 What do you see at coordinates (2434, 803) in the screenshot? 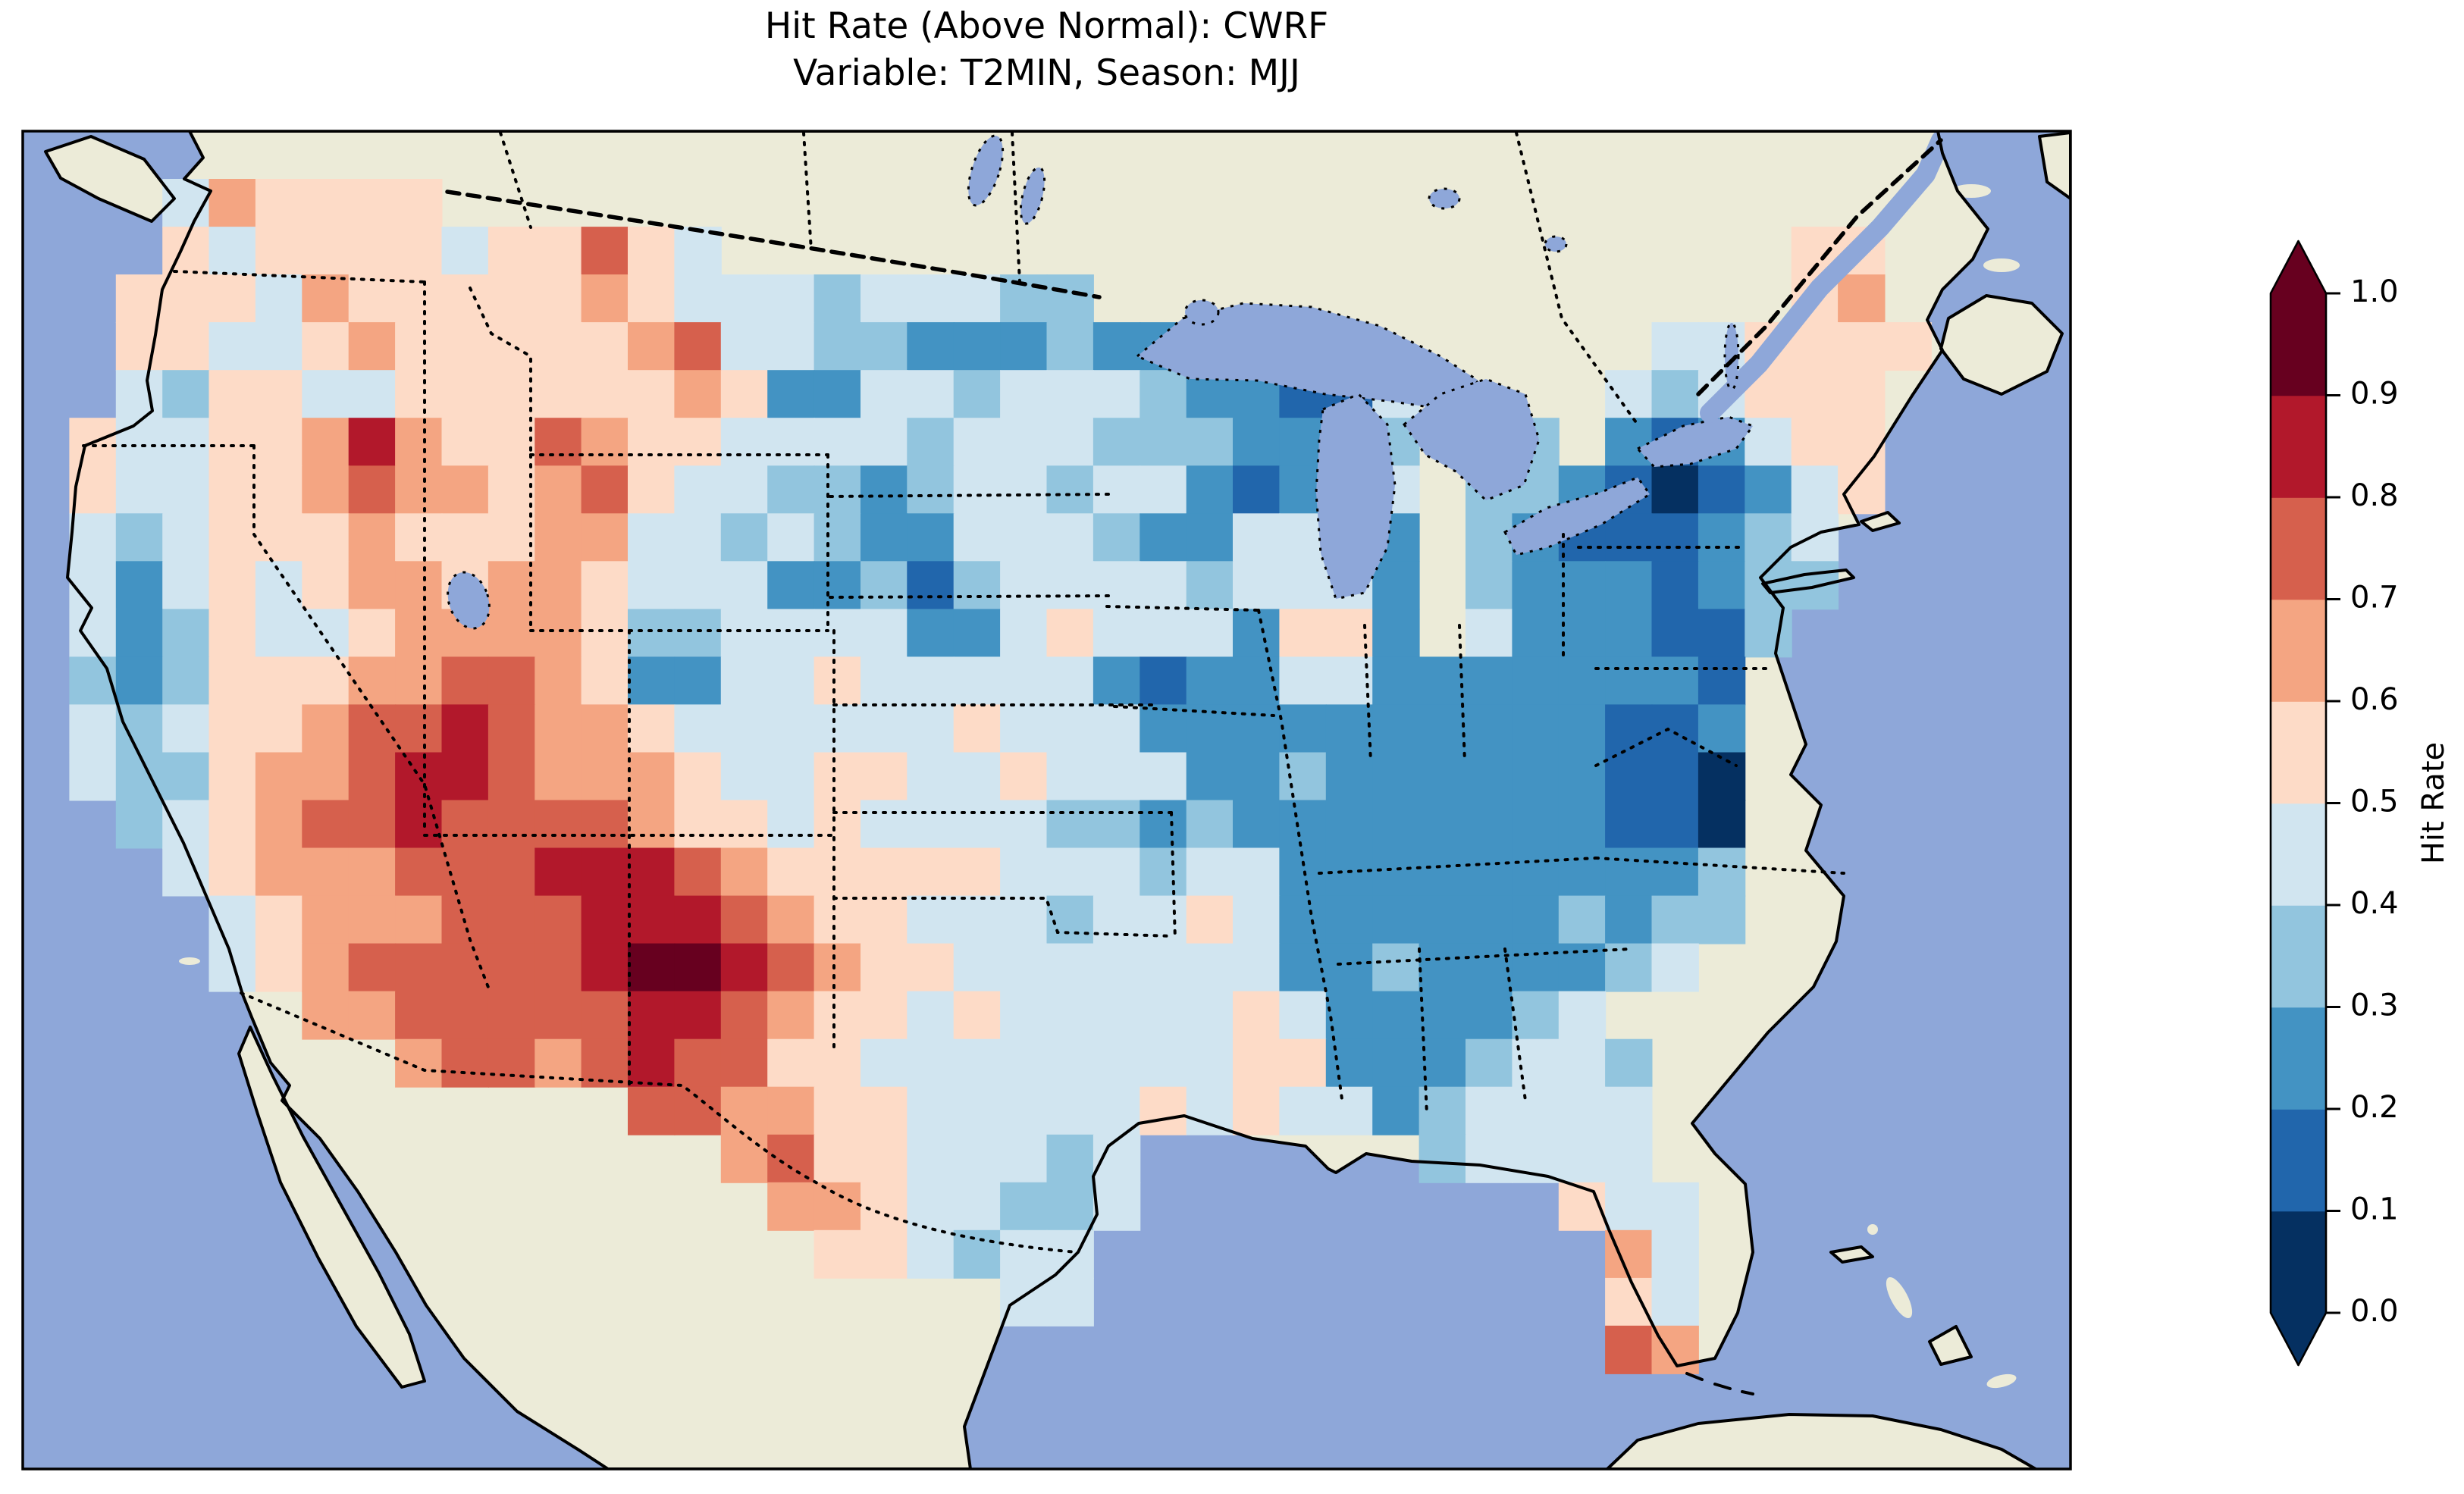
I see `colorbar-axis-label: Hit Rate` at bounding box center [2434, 803].